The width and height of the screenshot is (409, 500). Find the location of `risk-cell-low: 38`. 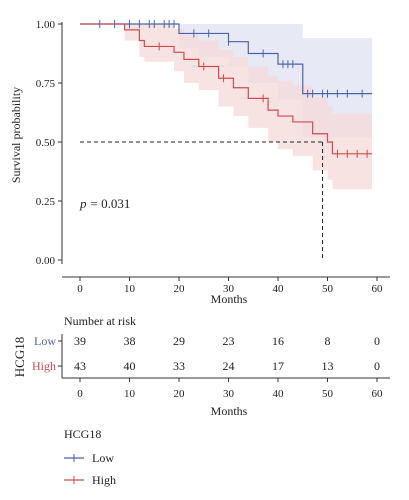

risk-cell-low: 38 is located at coordinates (130, 341).